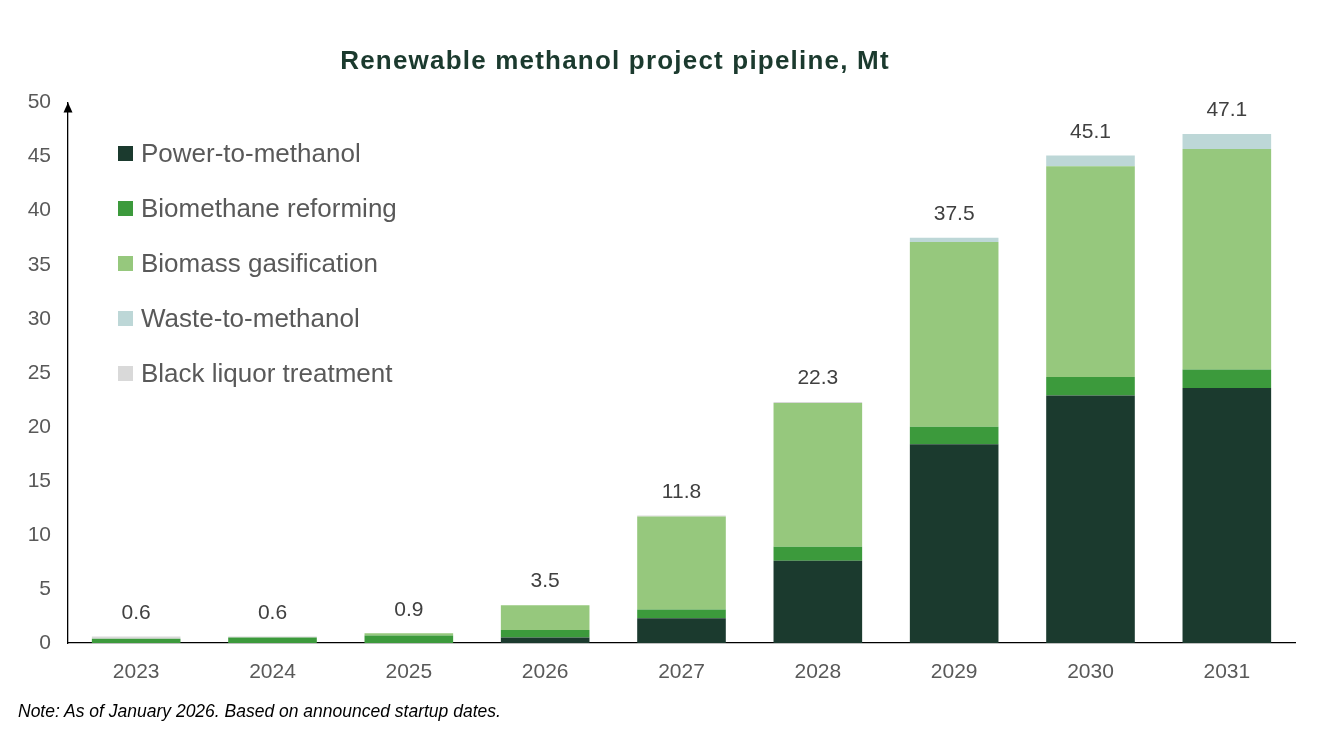 The width and height of the screenshot is (1326, 735). Describe the element at coordinates (39, 317) in the screenshot. I see `y-tick-label: 30` at that location.